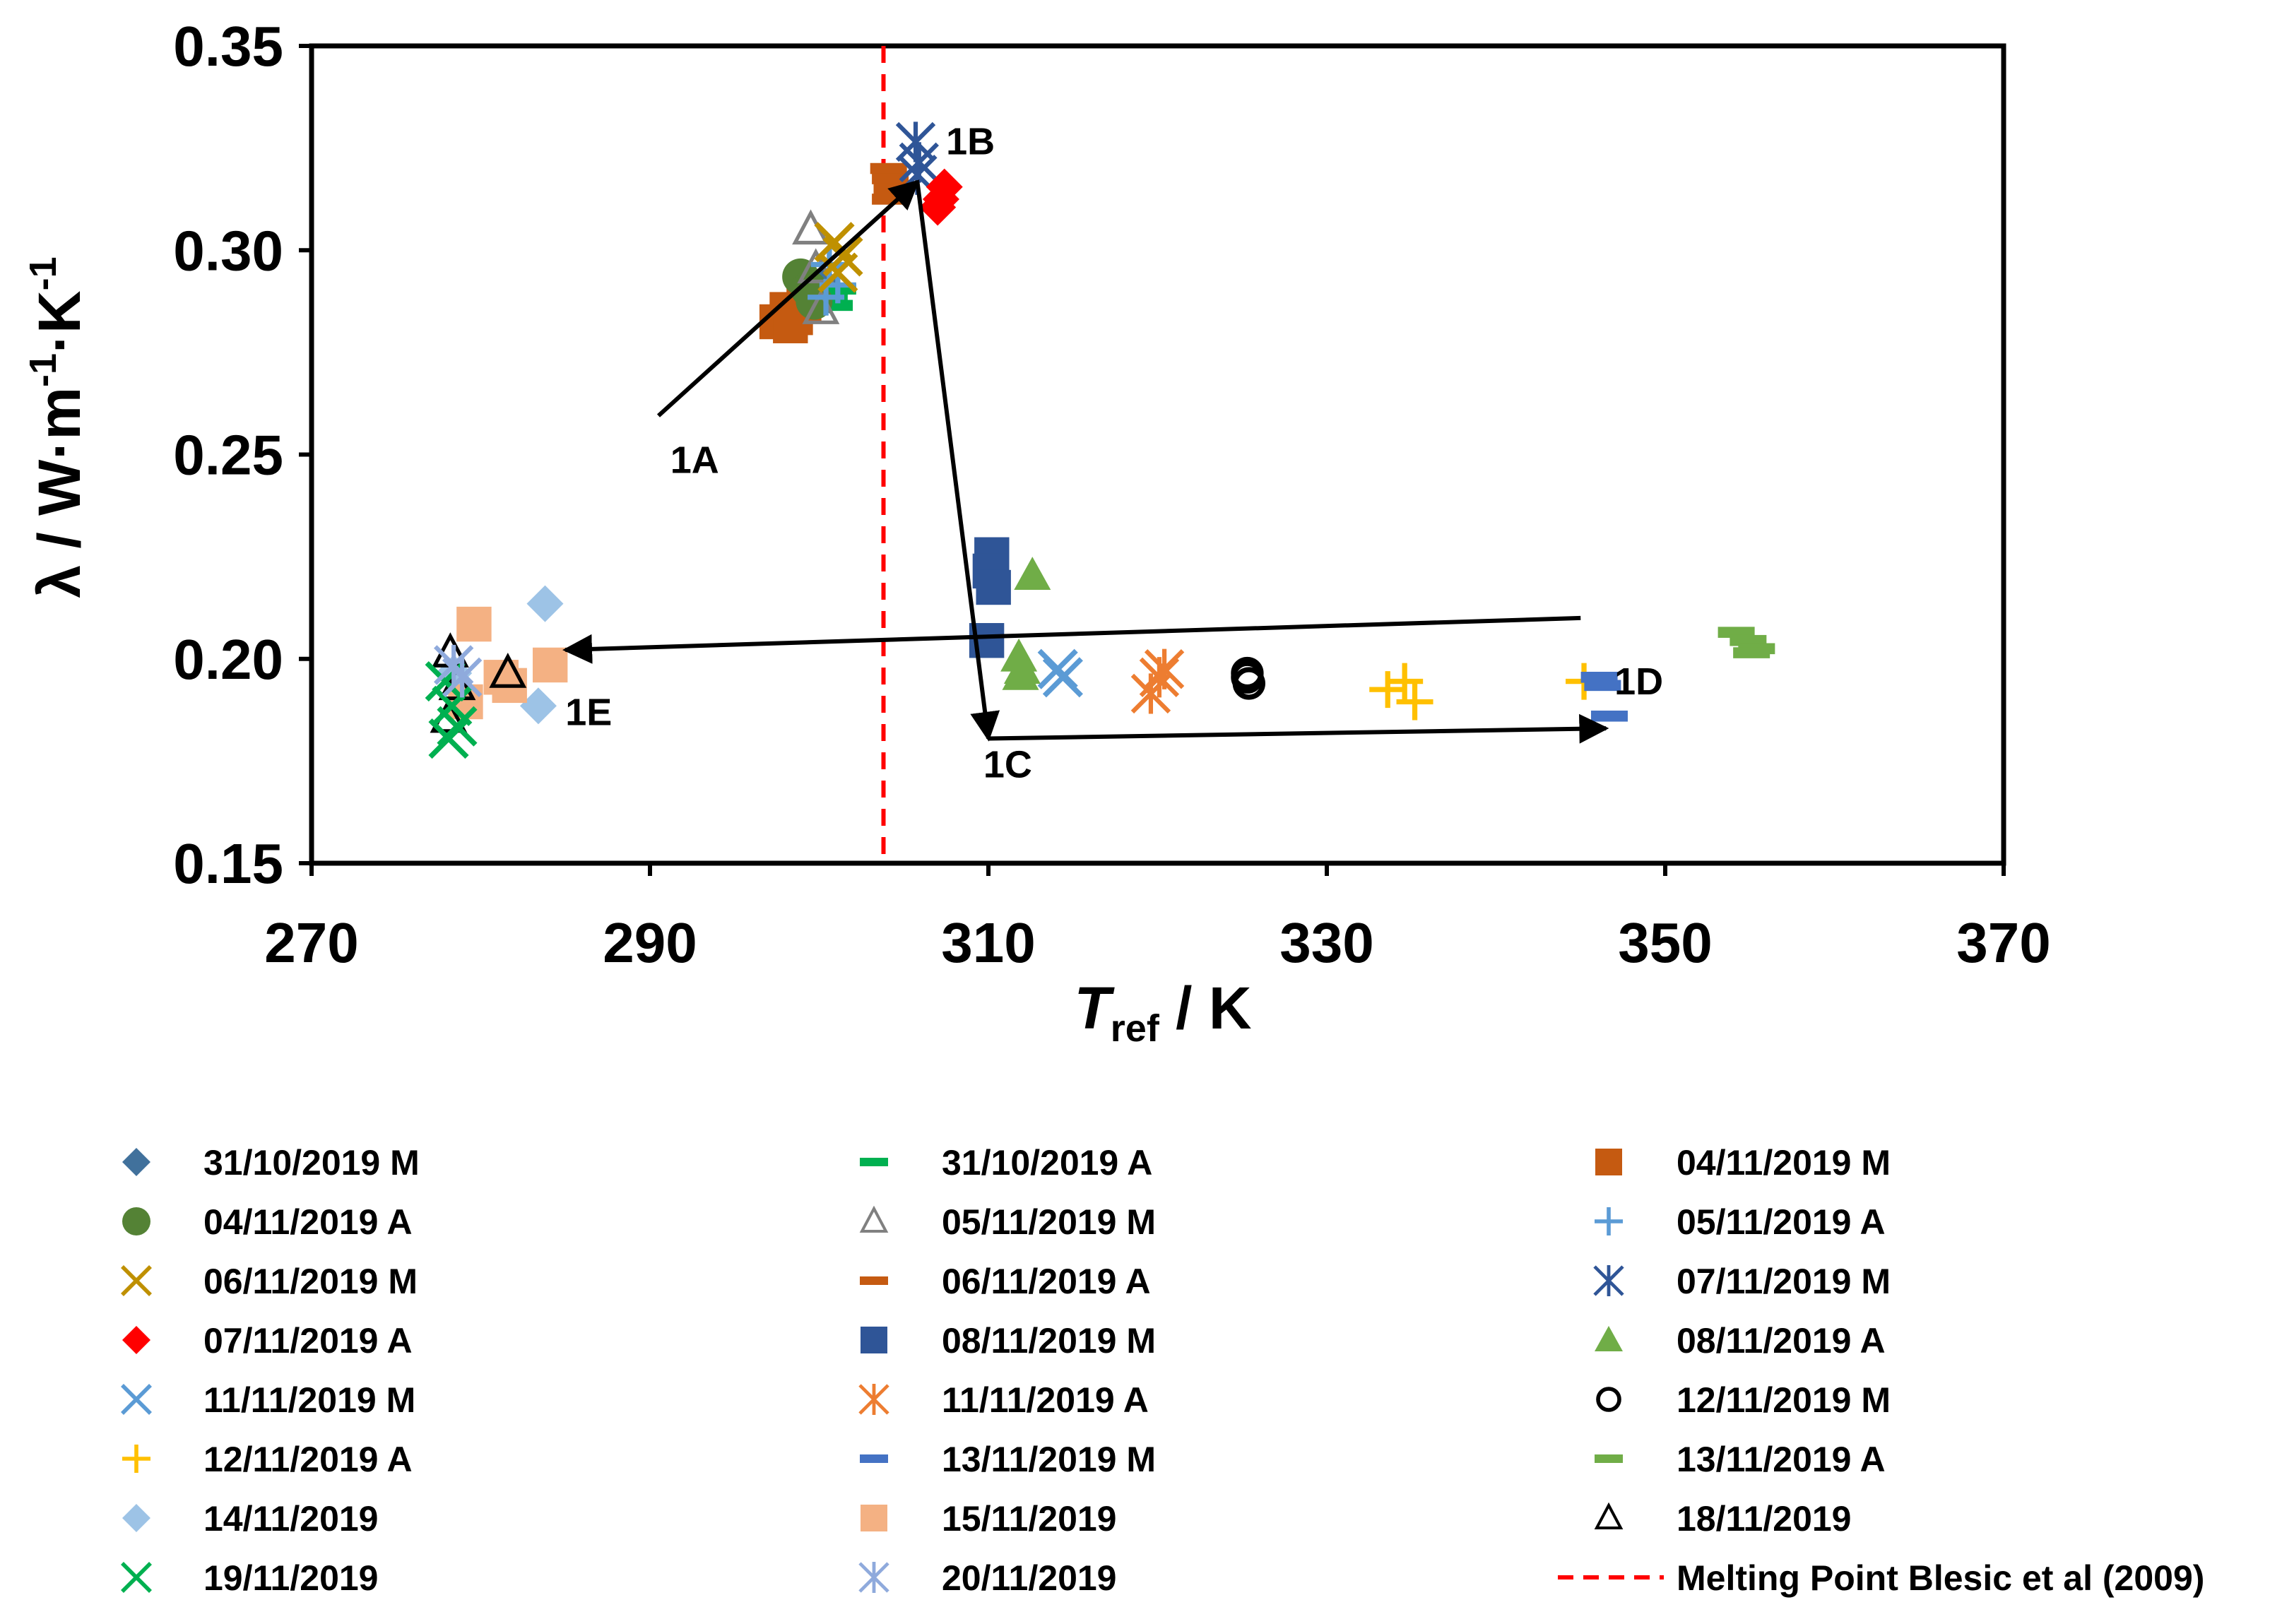 This screenshot has width=2282, height=1624. I want to click on annotation-1e: 1E, so click(588, 712).